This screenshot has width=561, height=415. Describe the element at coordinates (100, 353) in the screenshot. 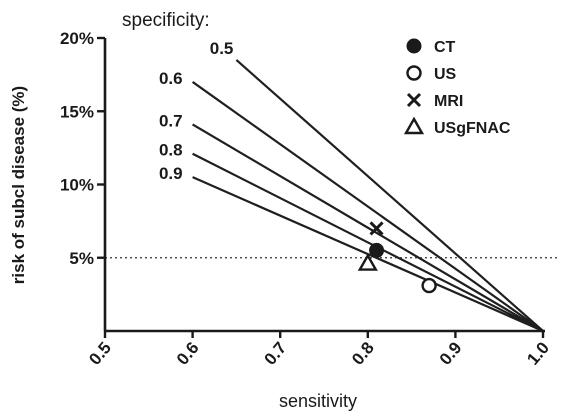

I see `x-tick-label: 0.5` at that location.